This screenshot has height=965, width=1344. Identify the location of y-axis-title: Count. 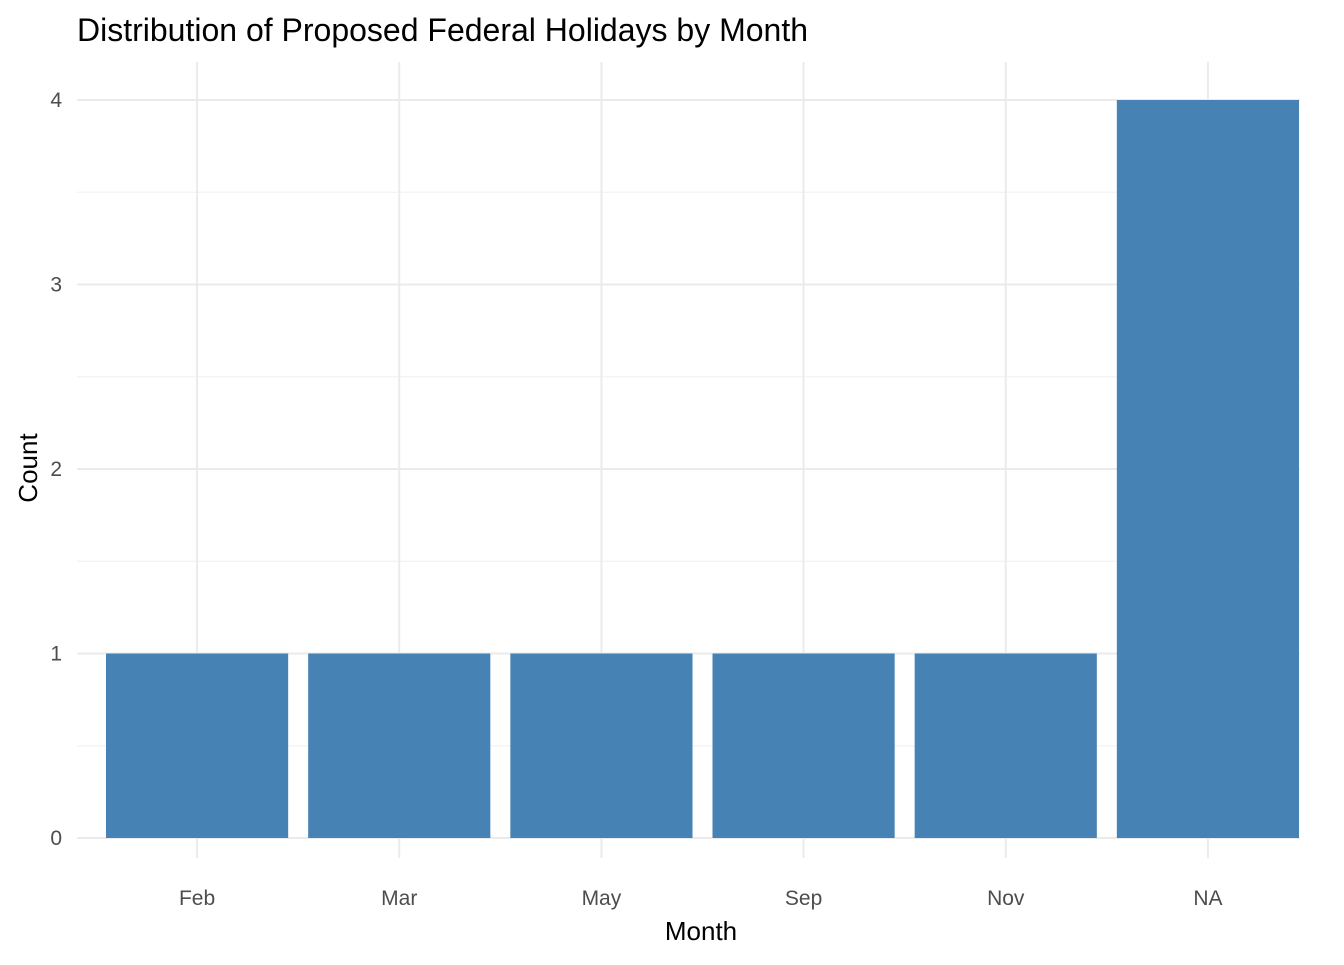
(28, 468).